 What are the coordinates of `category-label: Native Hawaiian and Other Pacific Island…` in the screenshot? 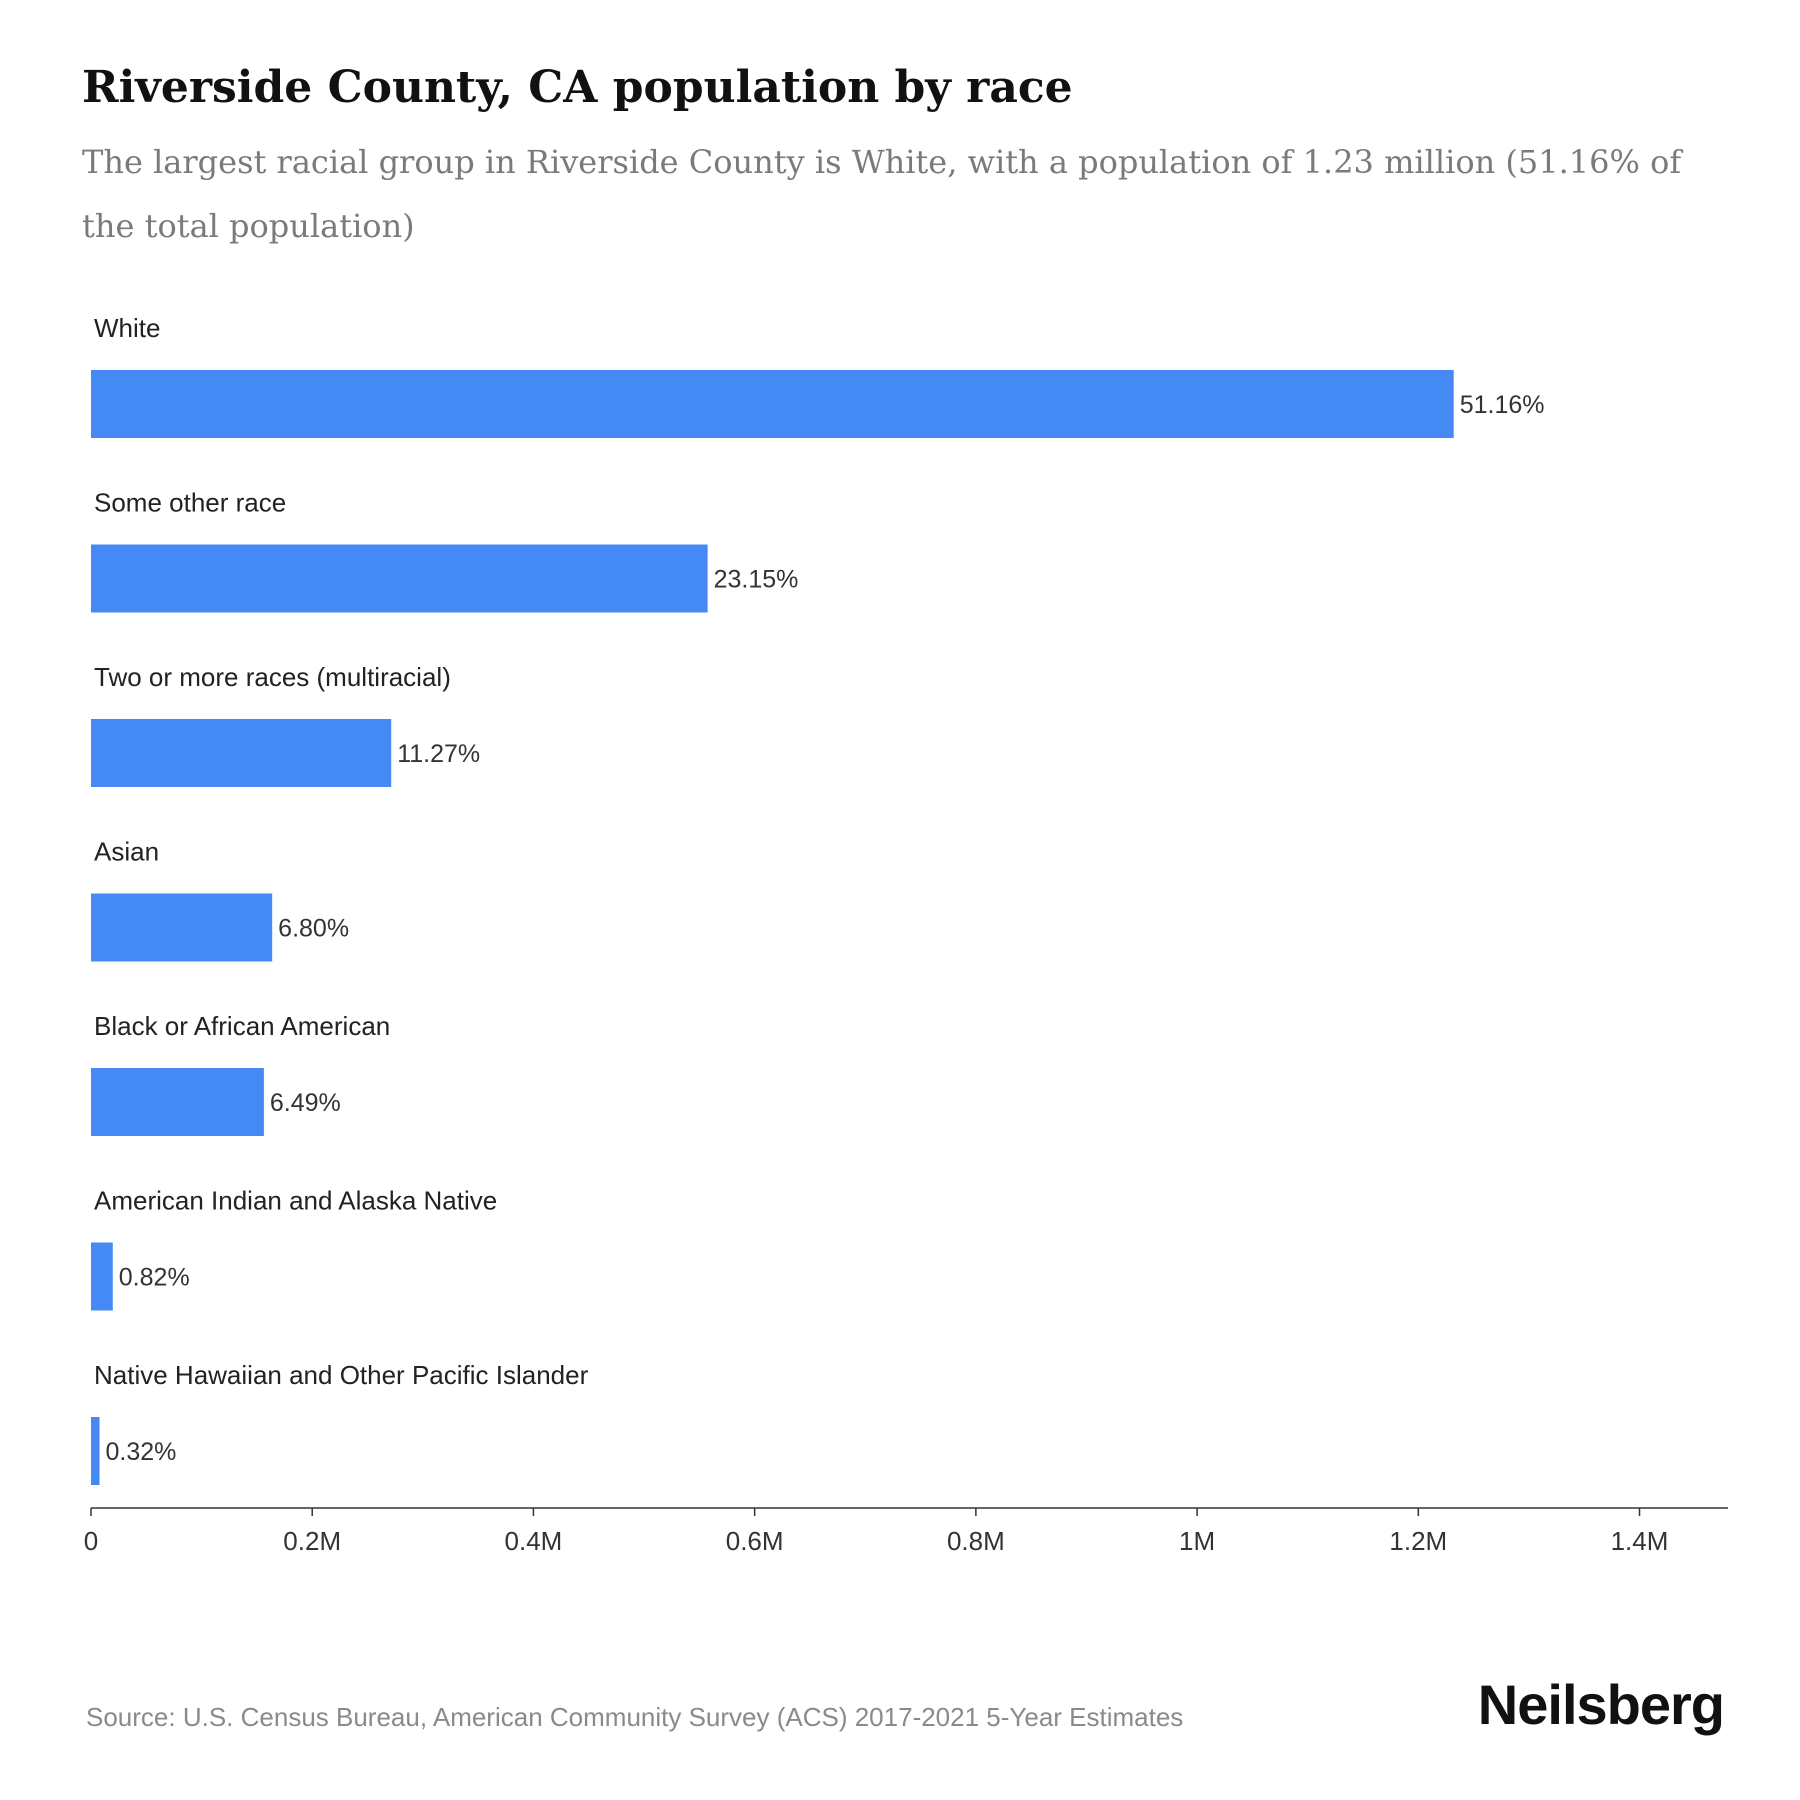 It's located at (341, 1375).